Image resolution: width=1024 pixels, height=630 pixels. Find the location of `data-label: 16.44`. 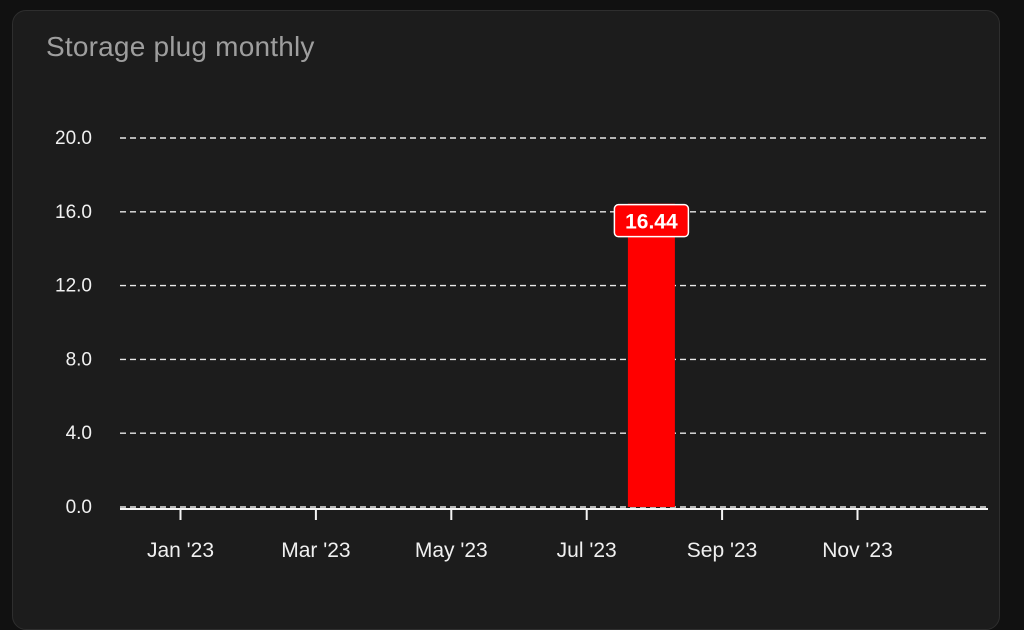

data-label: 16.44 is located at coordinates (651, 222).